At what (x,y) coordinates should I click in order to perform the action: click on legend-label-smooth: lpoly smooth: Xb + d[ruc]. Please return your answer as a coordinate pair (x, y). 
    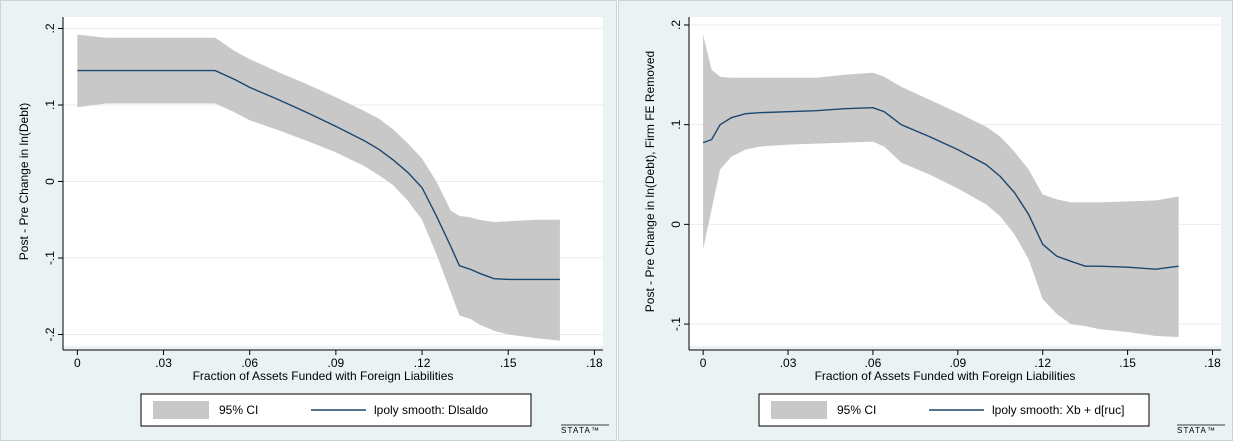
    Looking at the image, I should click on (1058, 410).